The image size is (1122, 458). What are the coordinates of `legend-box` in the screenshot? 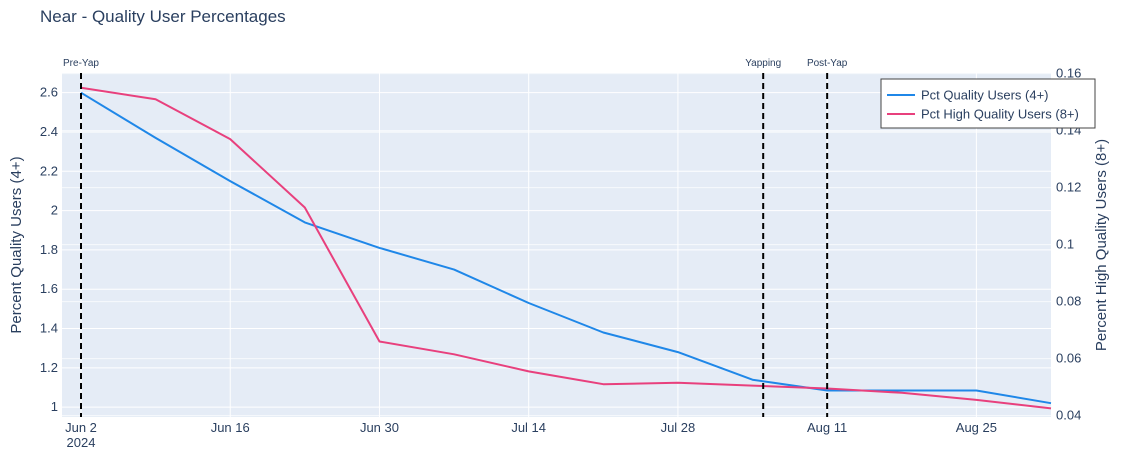 It's located at (988, 103).